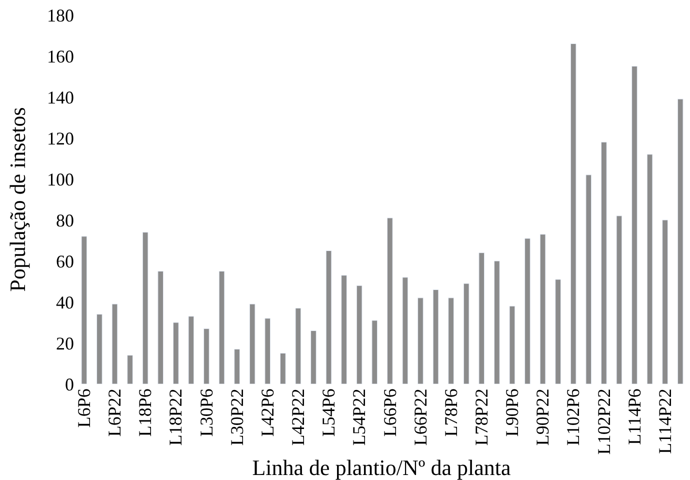 The image size is (690, 480). I want to click on y-axis-title: População de insetos, so click(17, 199).